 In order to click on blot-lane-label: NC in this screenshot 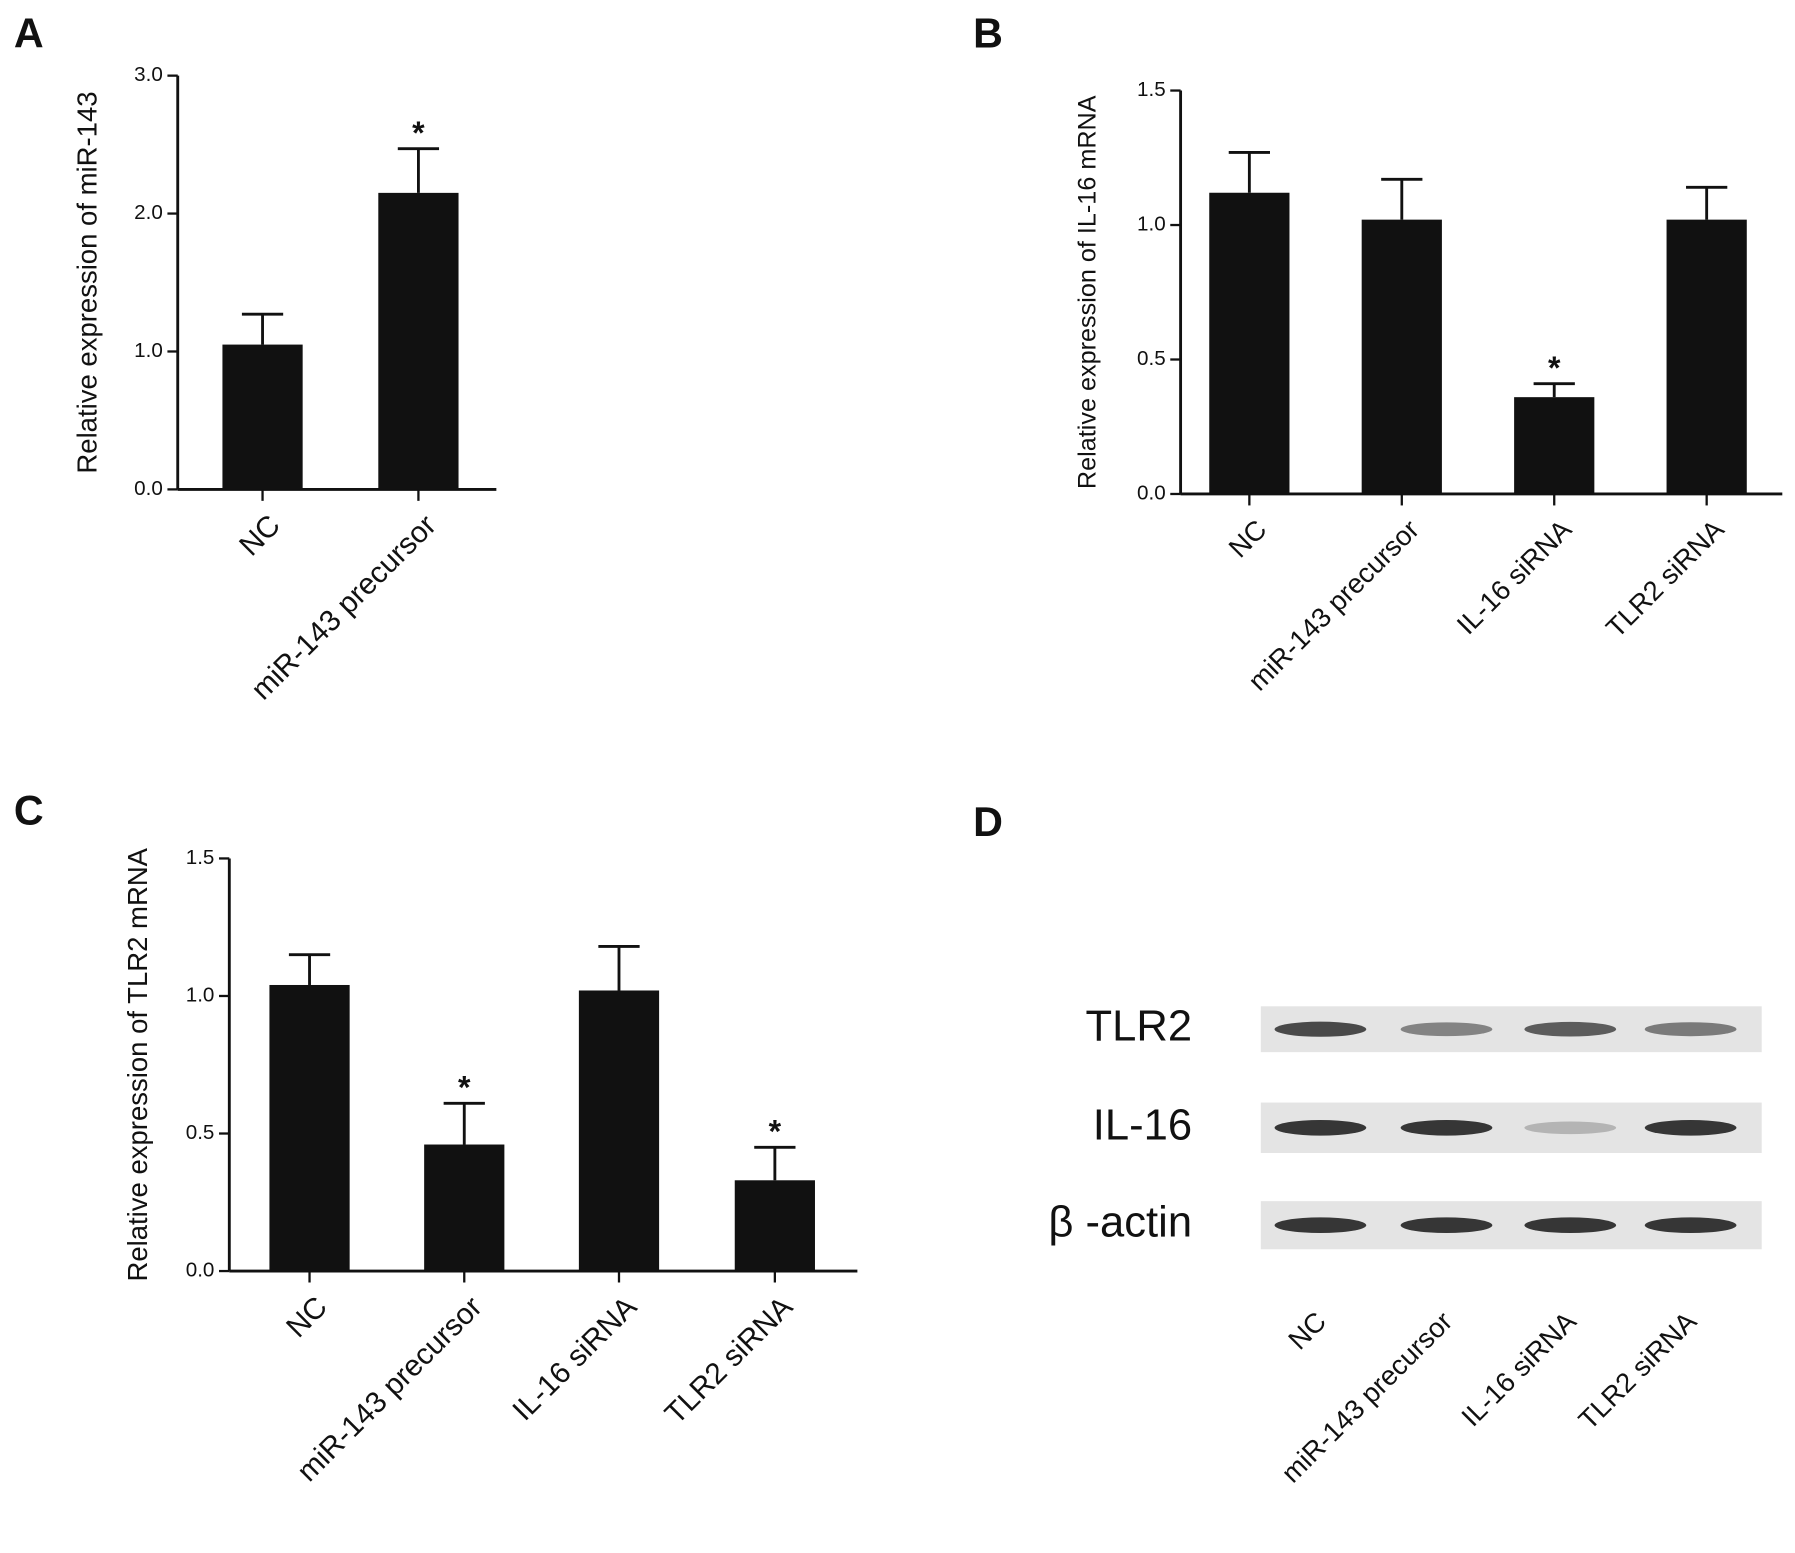, I will do `click(1307, 1331)`.